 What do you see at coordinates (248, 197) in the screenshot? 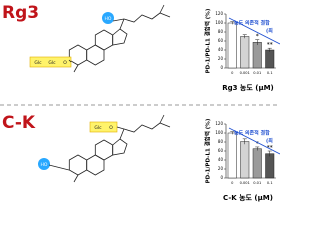
I see `x-axis-label: C-K 농도 (μM)` at bounding box center [248, 197].